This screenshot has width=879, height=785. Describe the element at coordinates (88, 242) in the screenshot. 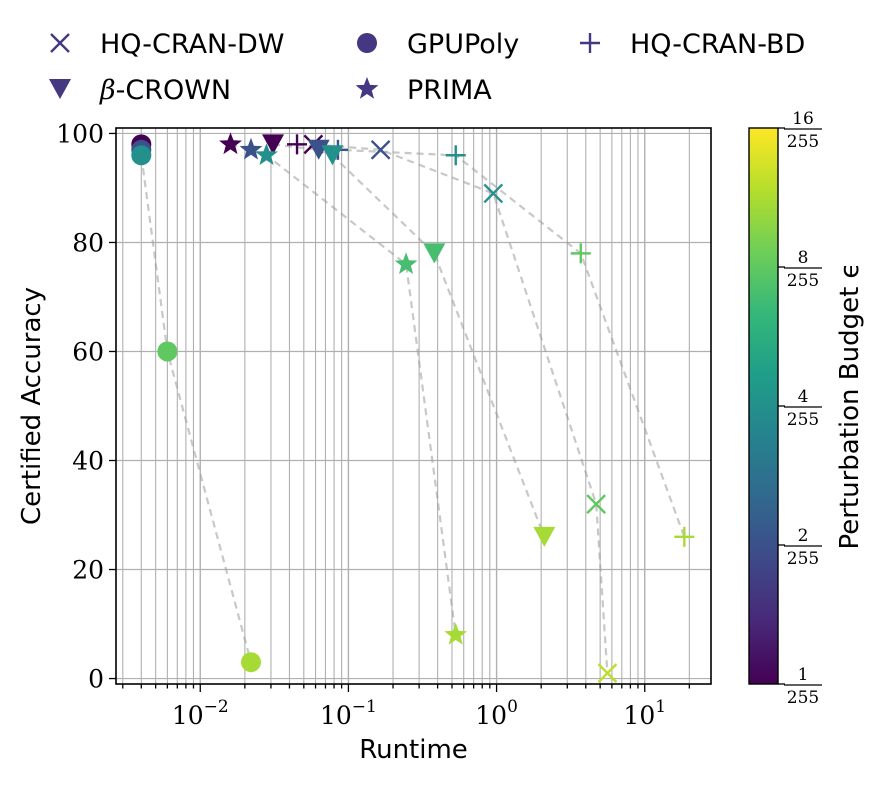

I see `y-tick-label: 80` at that location.